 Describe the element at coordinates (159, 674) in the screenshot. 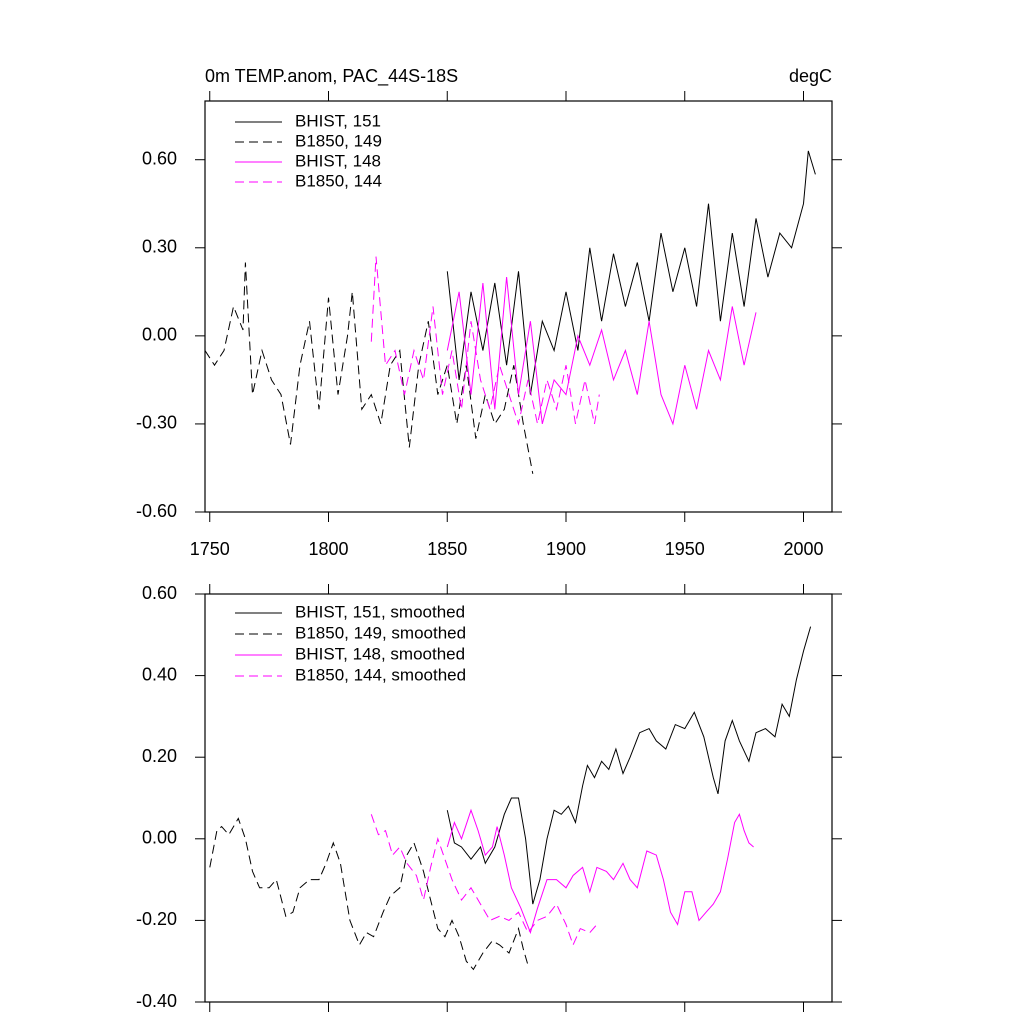

I see `y-tick-label: 0.40` at that location.